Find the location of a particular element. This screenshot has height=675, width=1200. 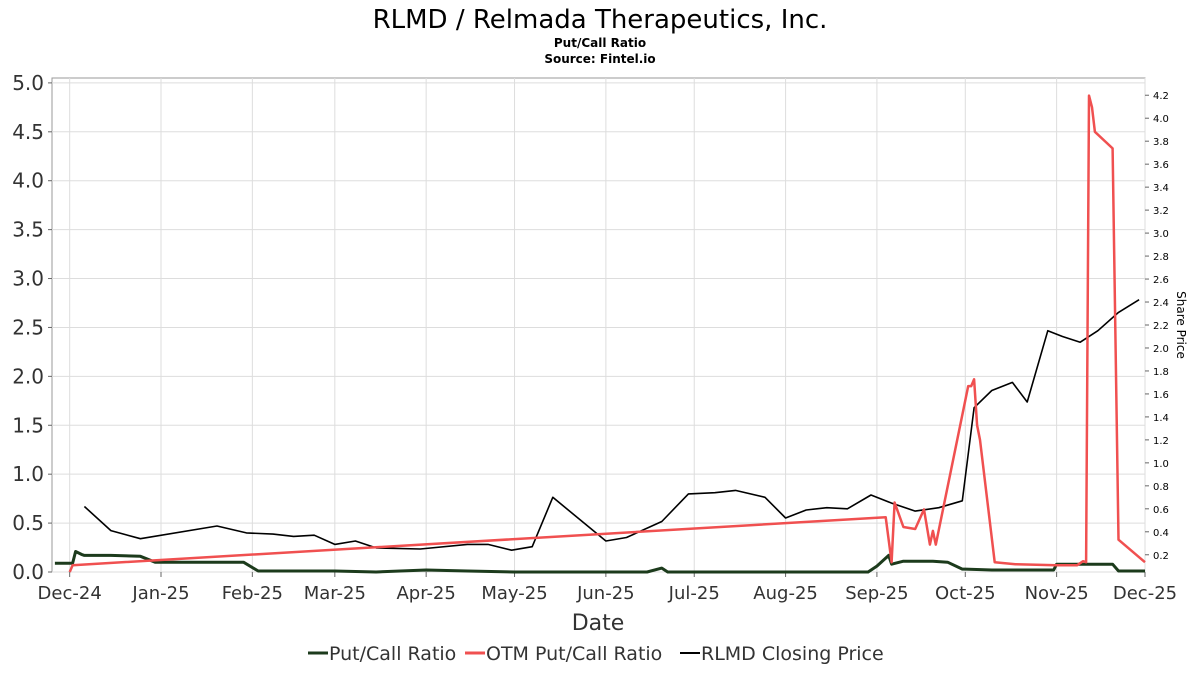

x-tick-label: Dec-24 is located at coordinates (70, 593).